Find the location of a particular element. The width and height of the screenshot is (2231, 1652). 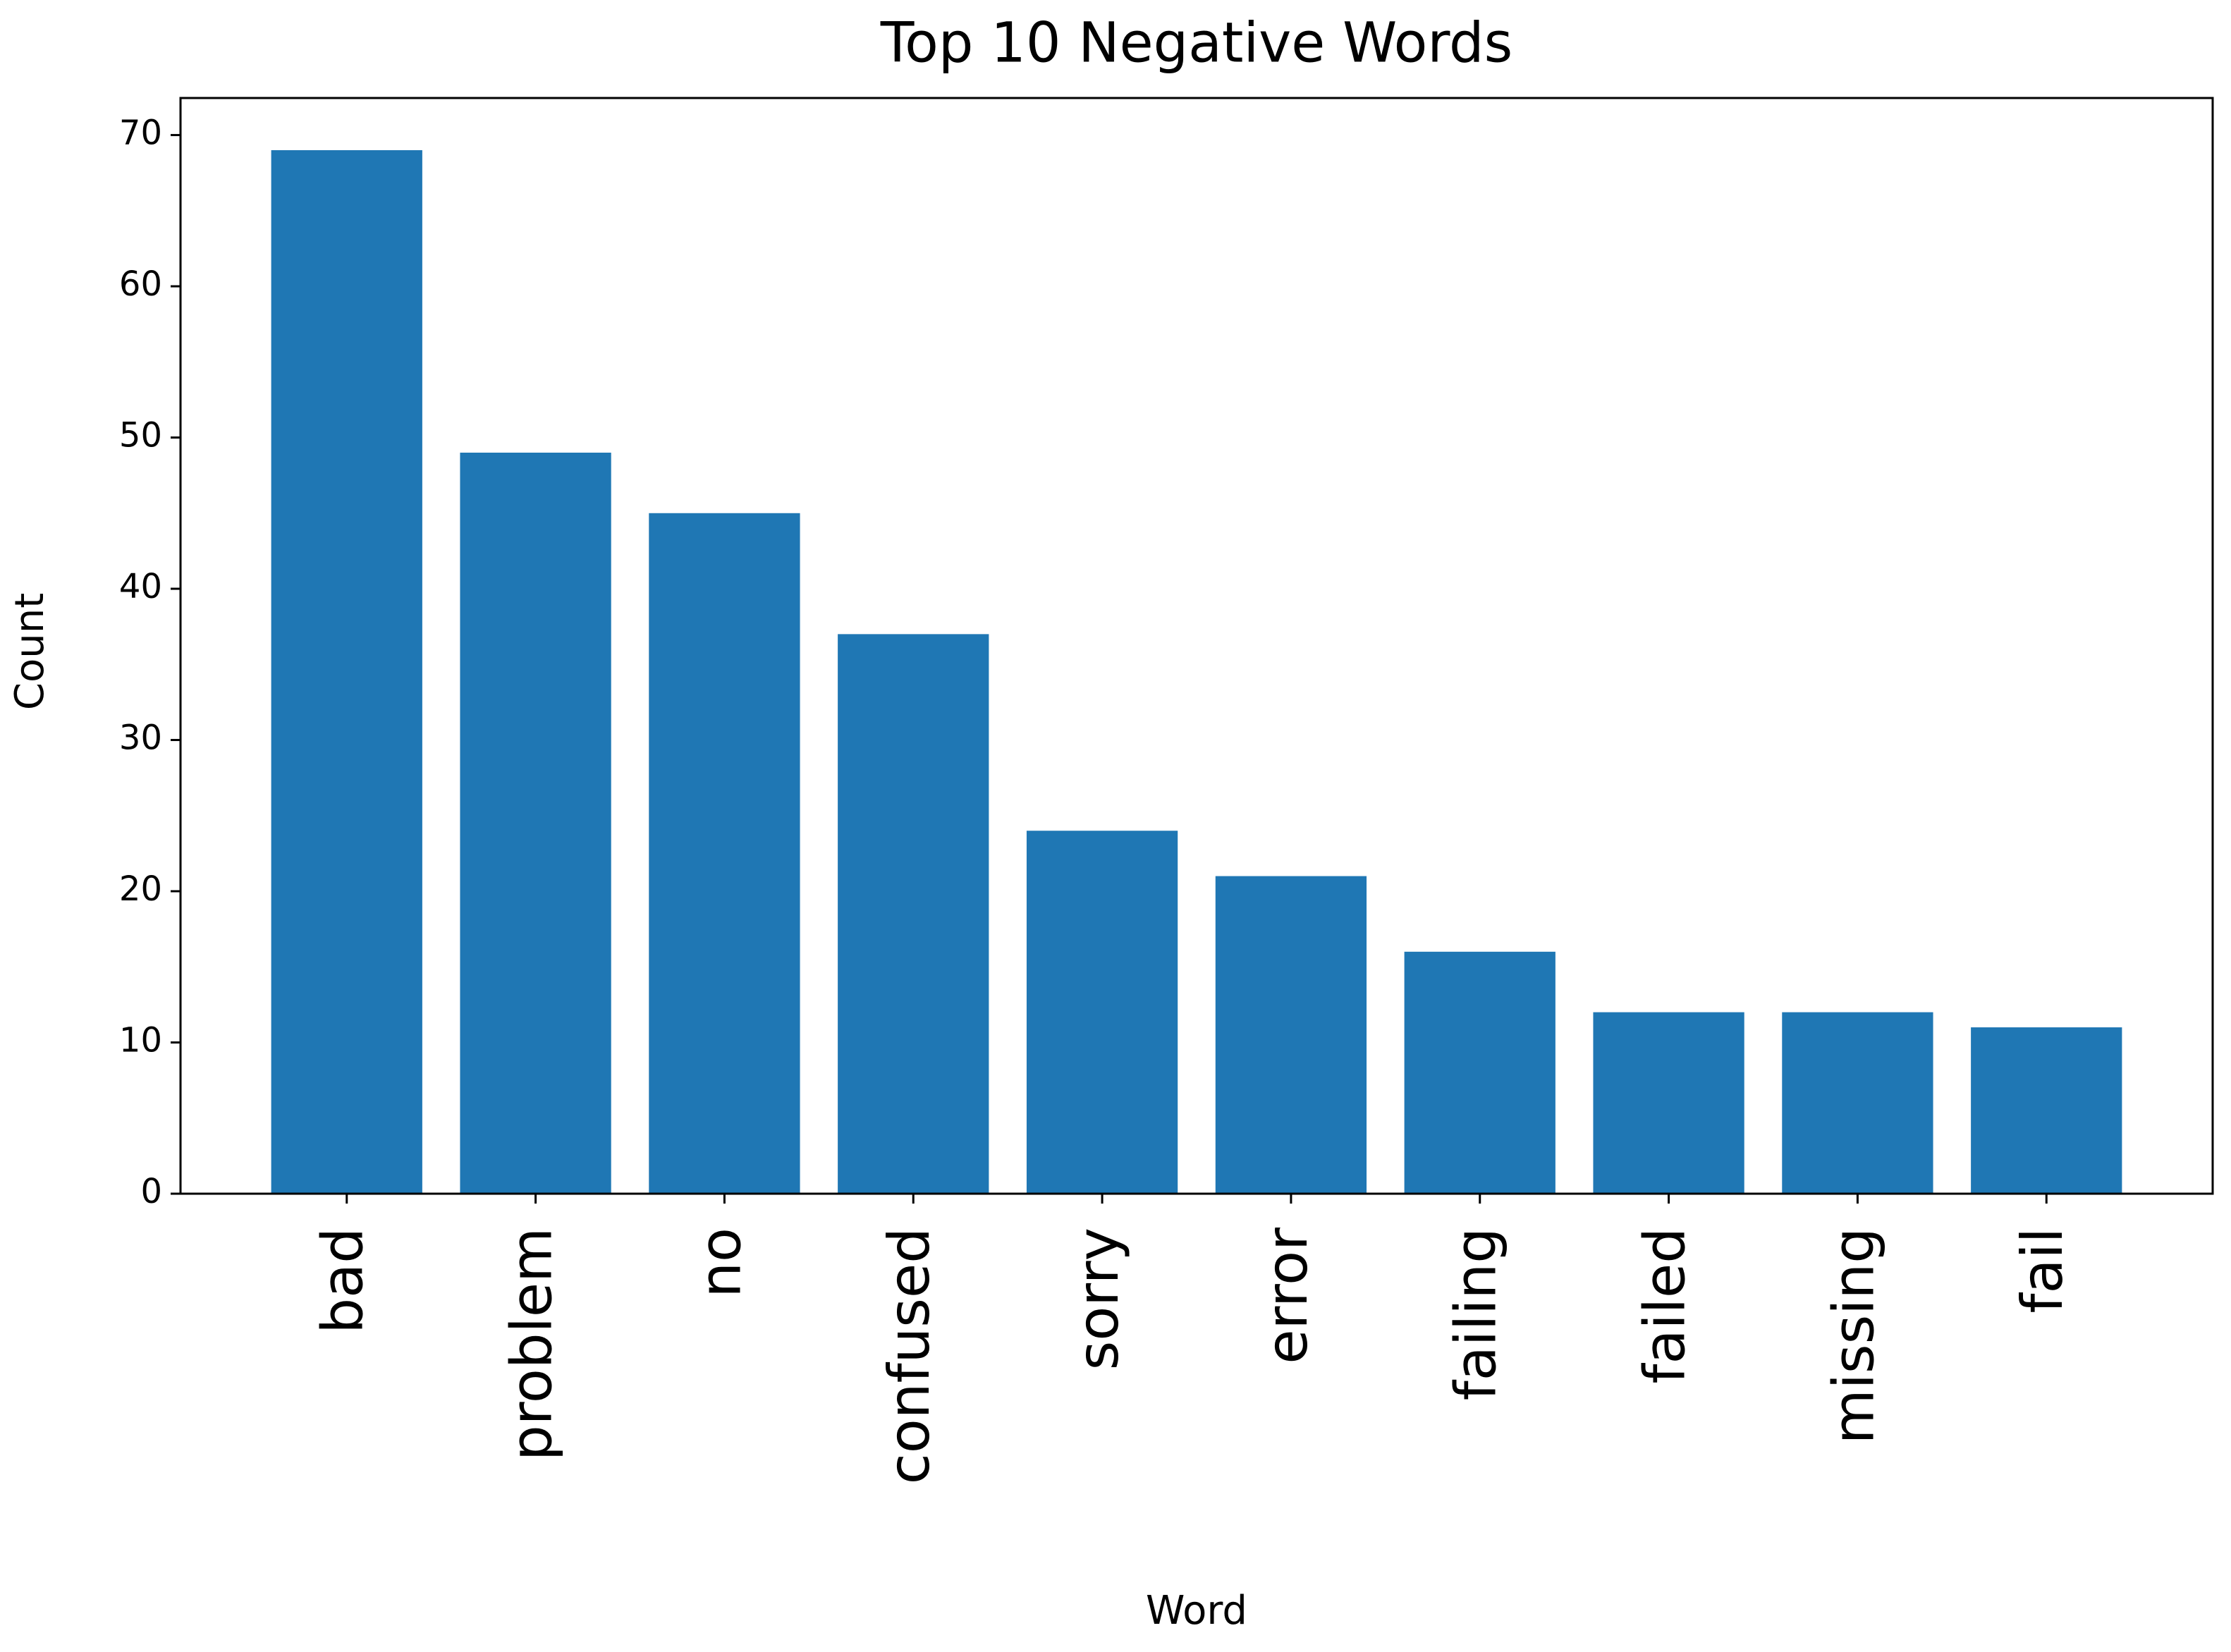

y-axis-label: Count is located at coordinates (30, 651).